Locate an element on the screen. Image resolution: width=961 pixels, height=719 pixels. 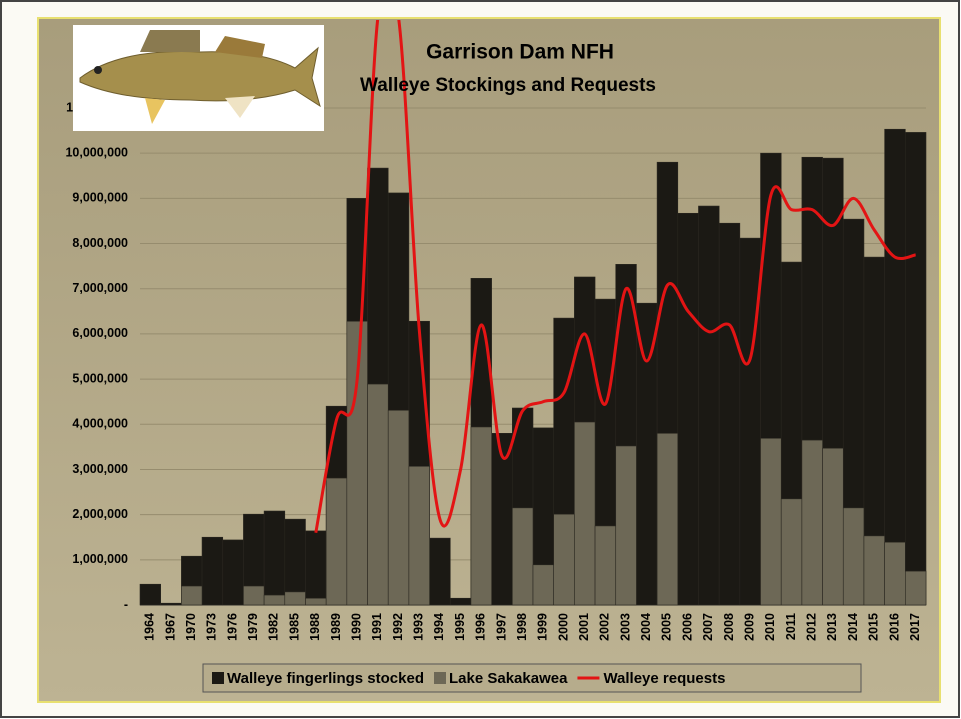
x-tick-label: 1982 is located at coordinates (274, 627).